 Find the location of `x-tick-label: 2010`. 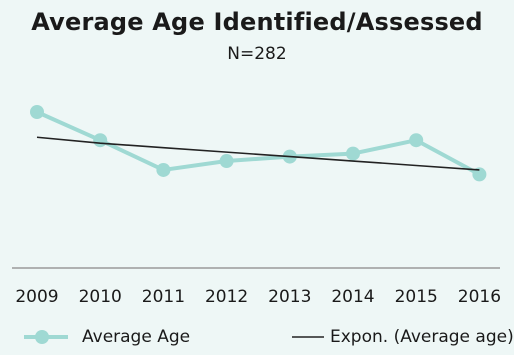

x-tick-label: 2010 is located at coordinates (100, 297).